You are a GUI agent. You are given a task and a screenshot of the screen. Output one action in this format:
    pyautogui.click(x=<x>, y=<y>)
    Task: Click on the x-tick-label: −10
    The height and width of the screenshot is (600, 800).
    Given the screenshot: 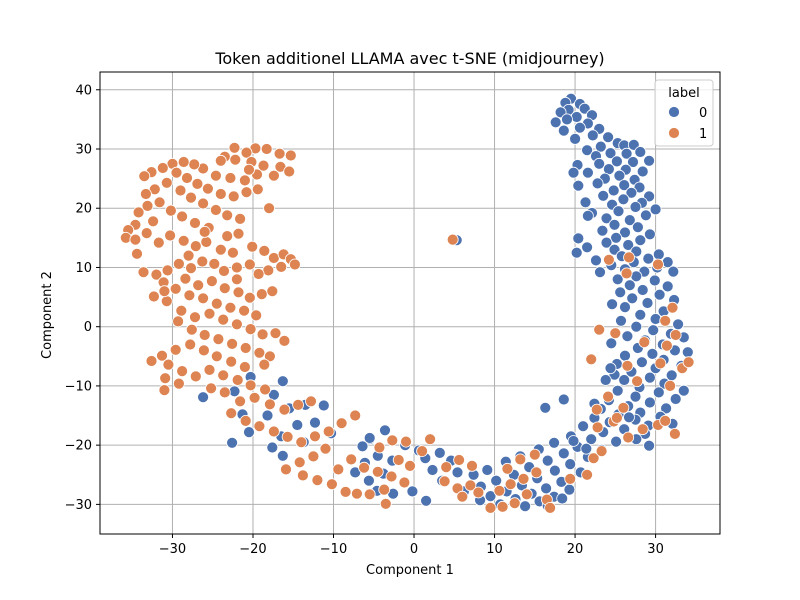 What is the action you would take?
    pyautogui.click(x=333, y=549)
    